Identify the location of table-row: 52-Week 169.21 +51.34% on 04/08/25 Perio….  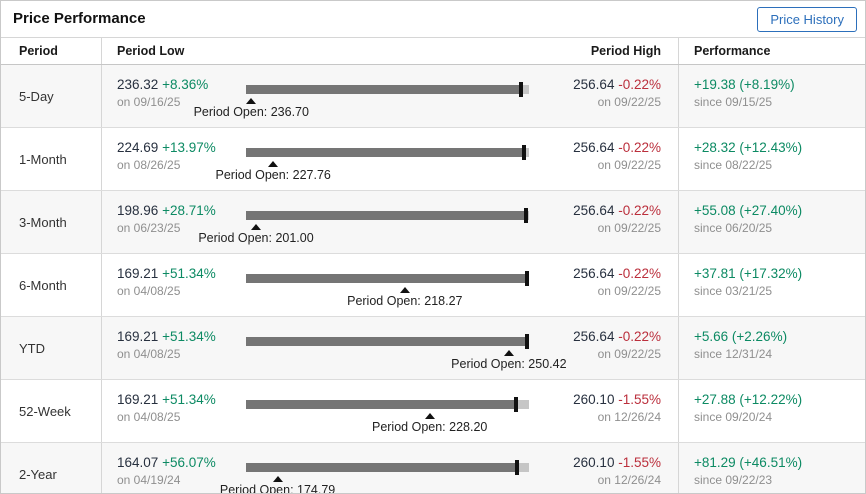
(433, 410).